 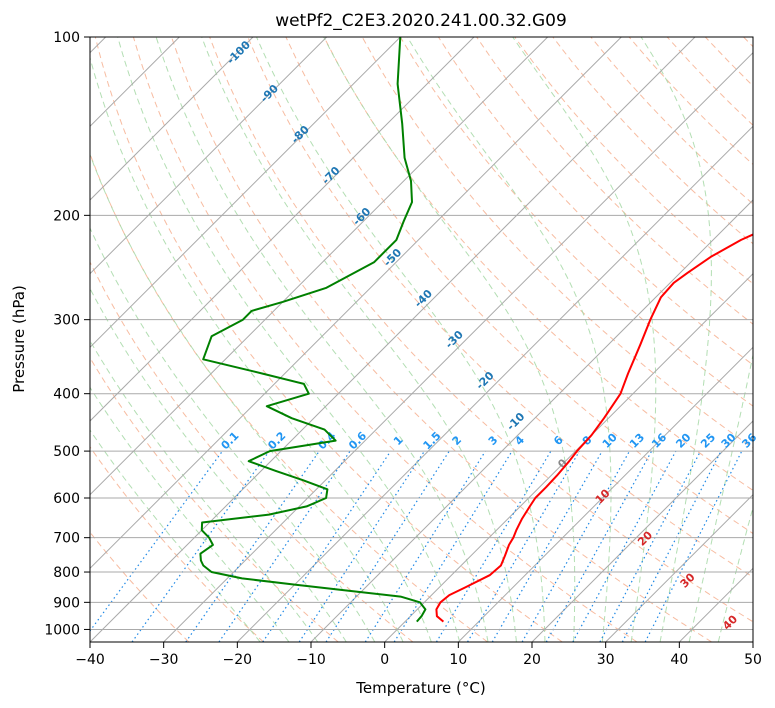 I want to click on chart-title: wetPf2_C2E3.2020.241.00.32.G09, so click(x=421, y=21).